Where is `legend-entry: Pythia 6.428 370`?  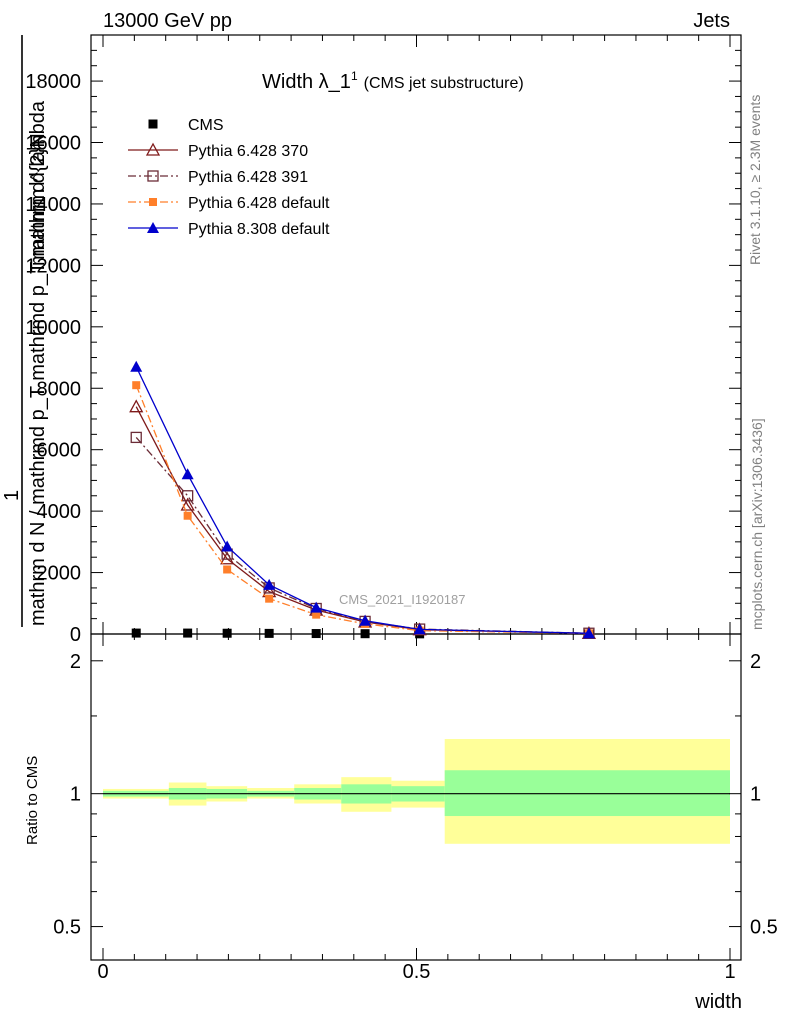 legend-entry: Pythia 6.428 370 is located at coordinates (218, 151).